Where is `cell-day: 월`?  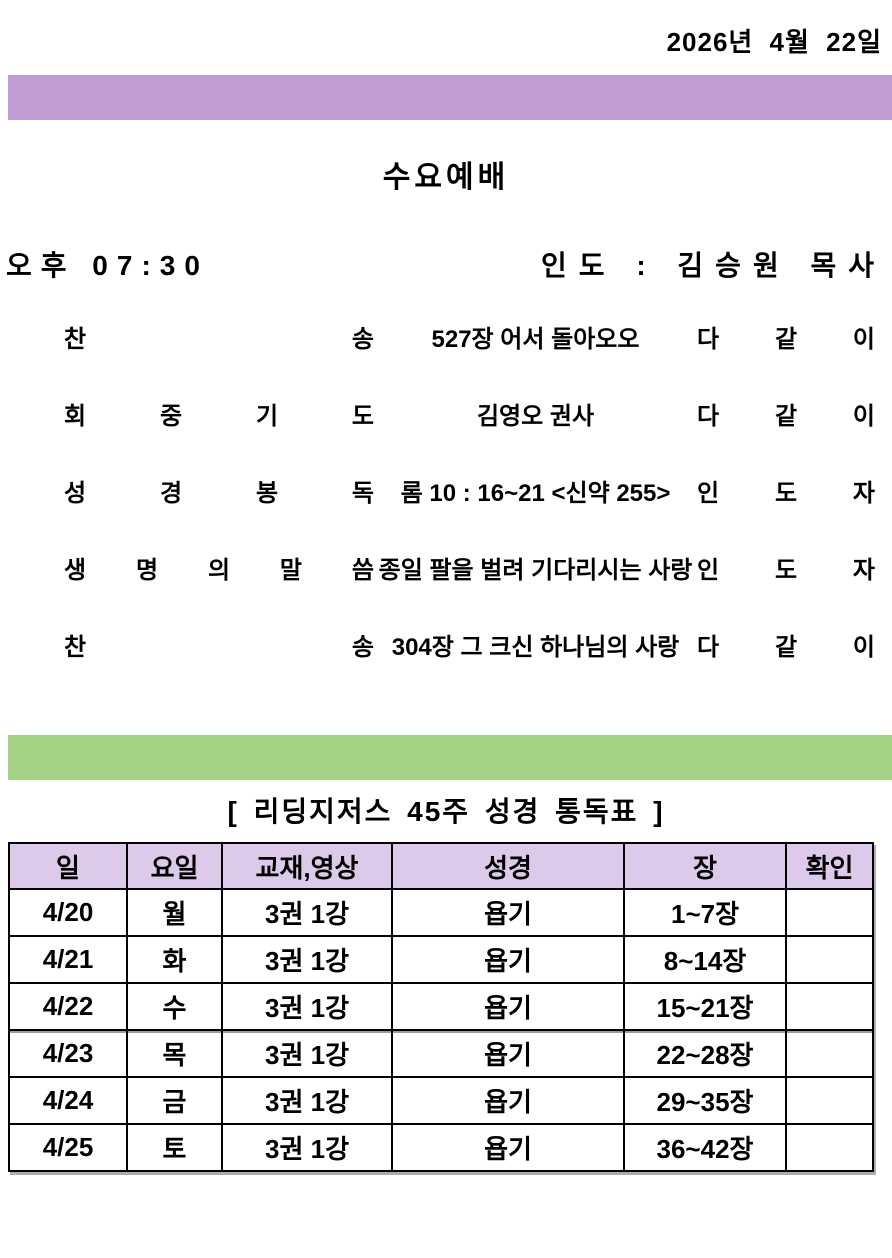 cell-day: 월 is located at coordinates (174, 912).